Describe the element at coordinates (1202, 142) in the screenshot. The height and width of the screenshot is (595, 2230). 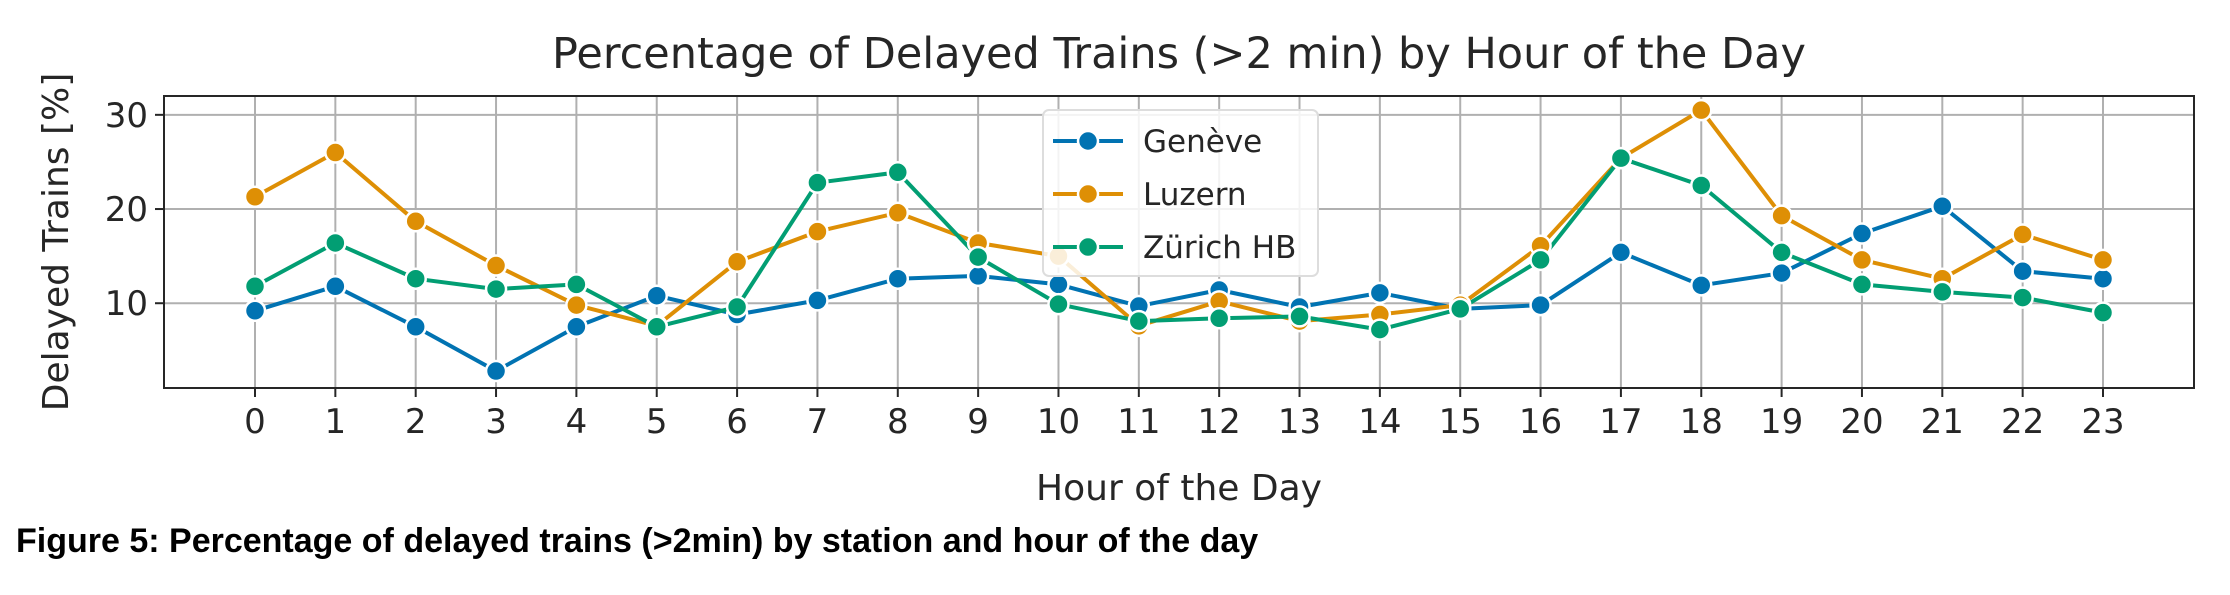
I see `legend-label: Genève` at that location.